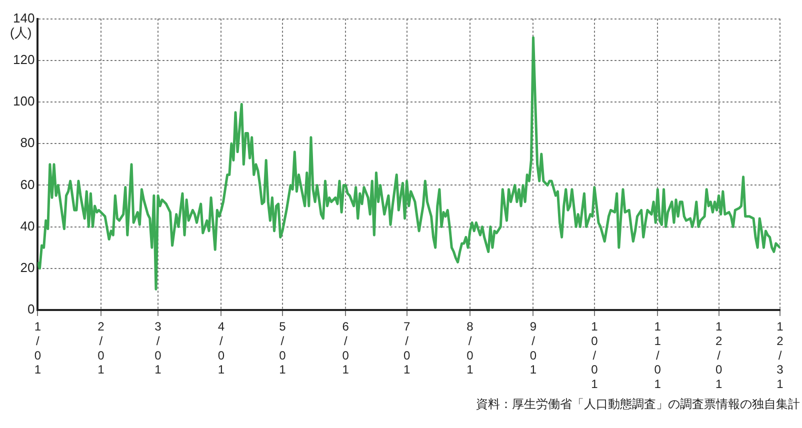  Describe the element at coordinates (23, 101) in the screenshot. I see `y-tick-label: 100` at that location.